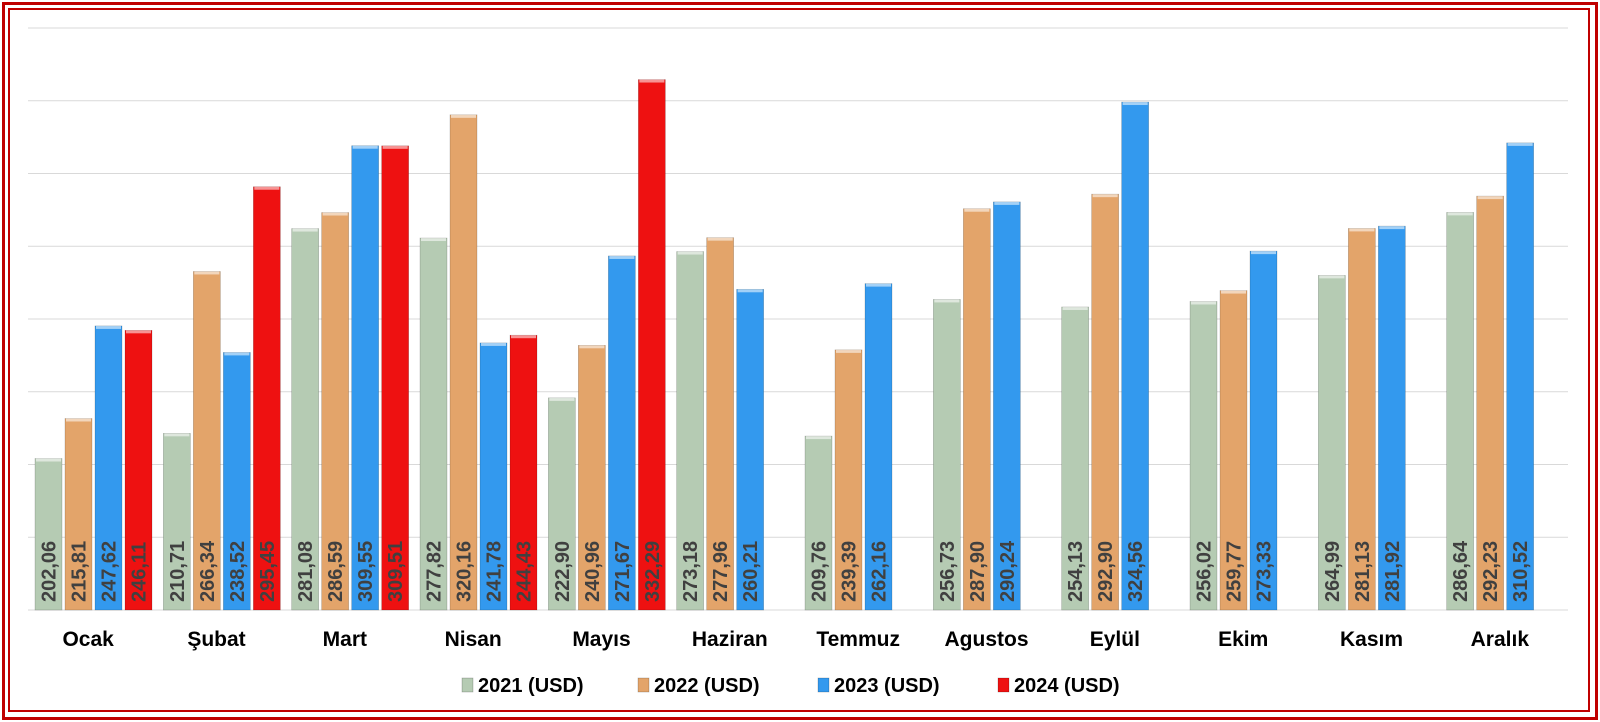 This screenshot has height=722, width=1600. I want to click on data-label: 271,67, so click(623, 571).